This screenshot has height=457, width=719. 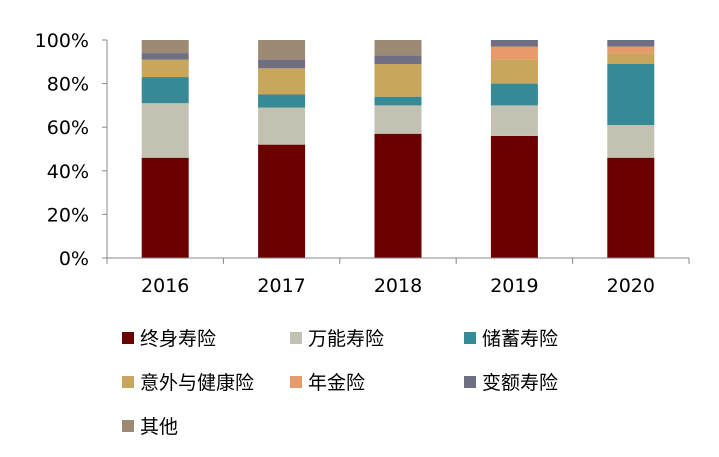 I want to click on legend-item: 意外与健康险, so click(x=188, y=383).